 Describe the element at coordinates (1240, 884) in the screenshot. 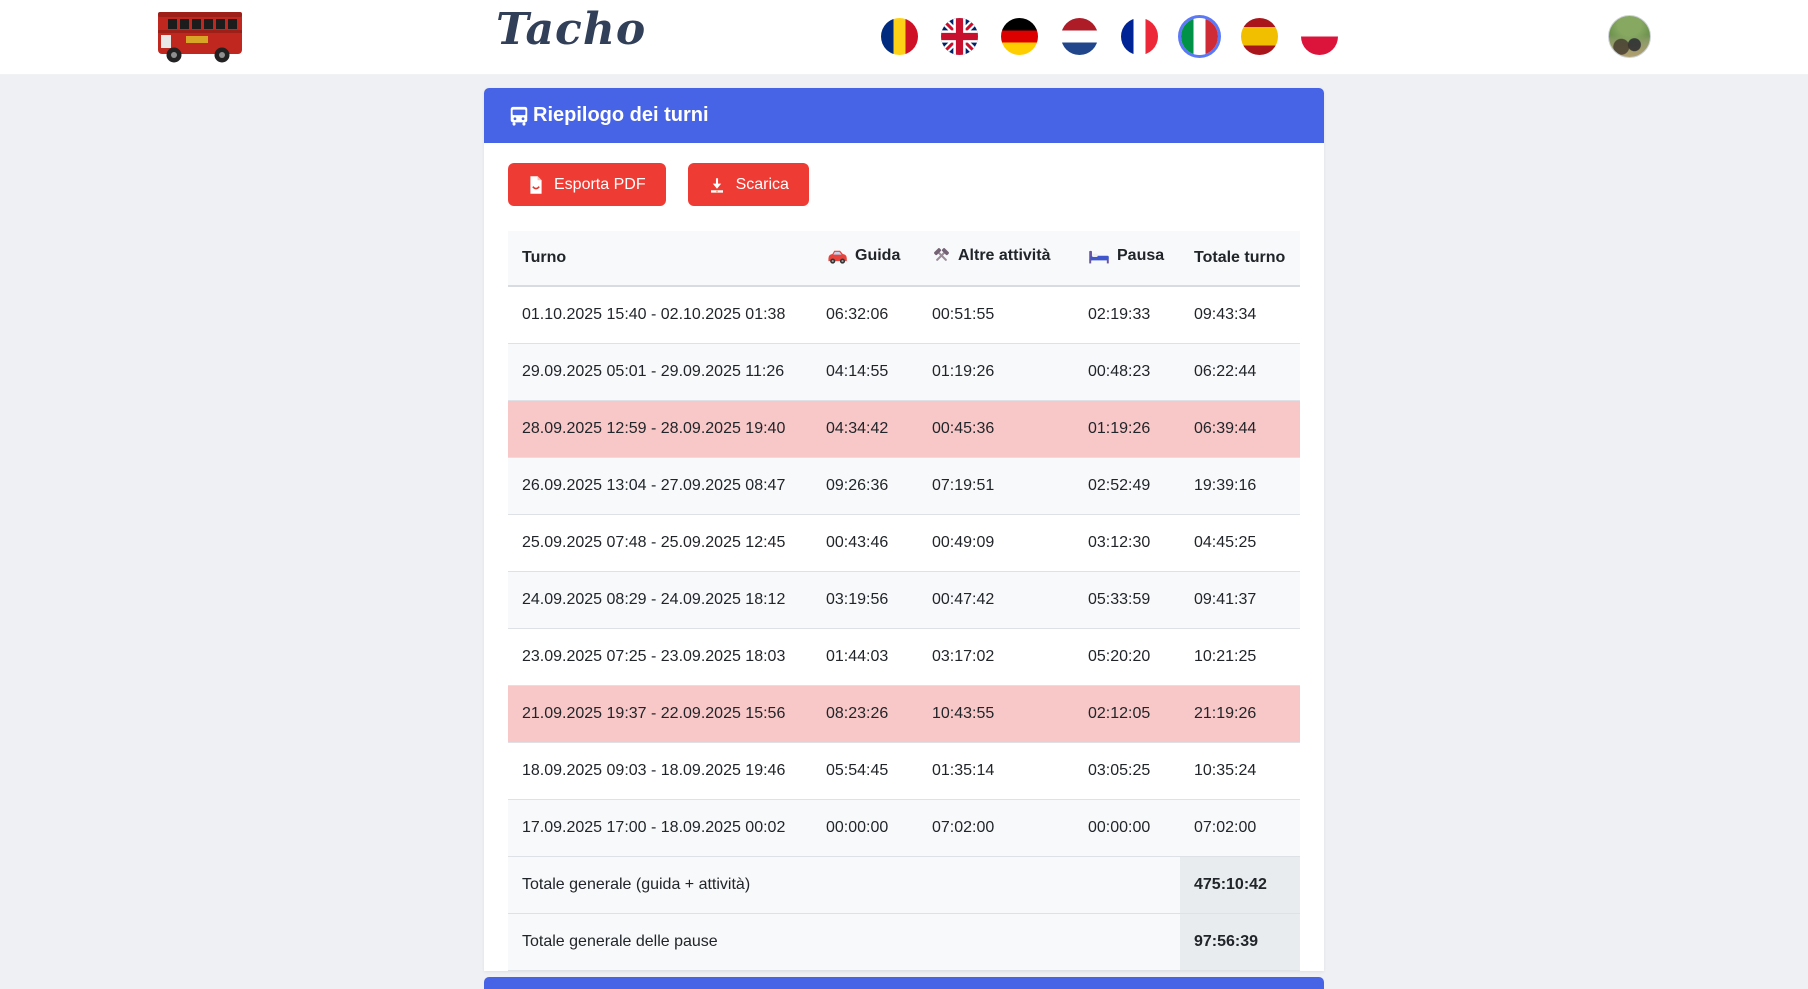

I see `total-value: 475:10:42` at that location.